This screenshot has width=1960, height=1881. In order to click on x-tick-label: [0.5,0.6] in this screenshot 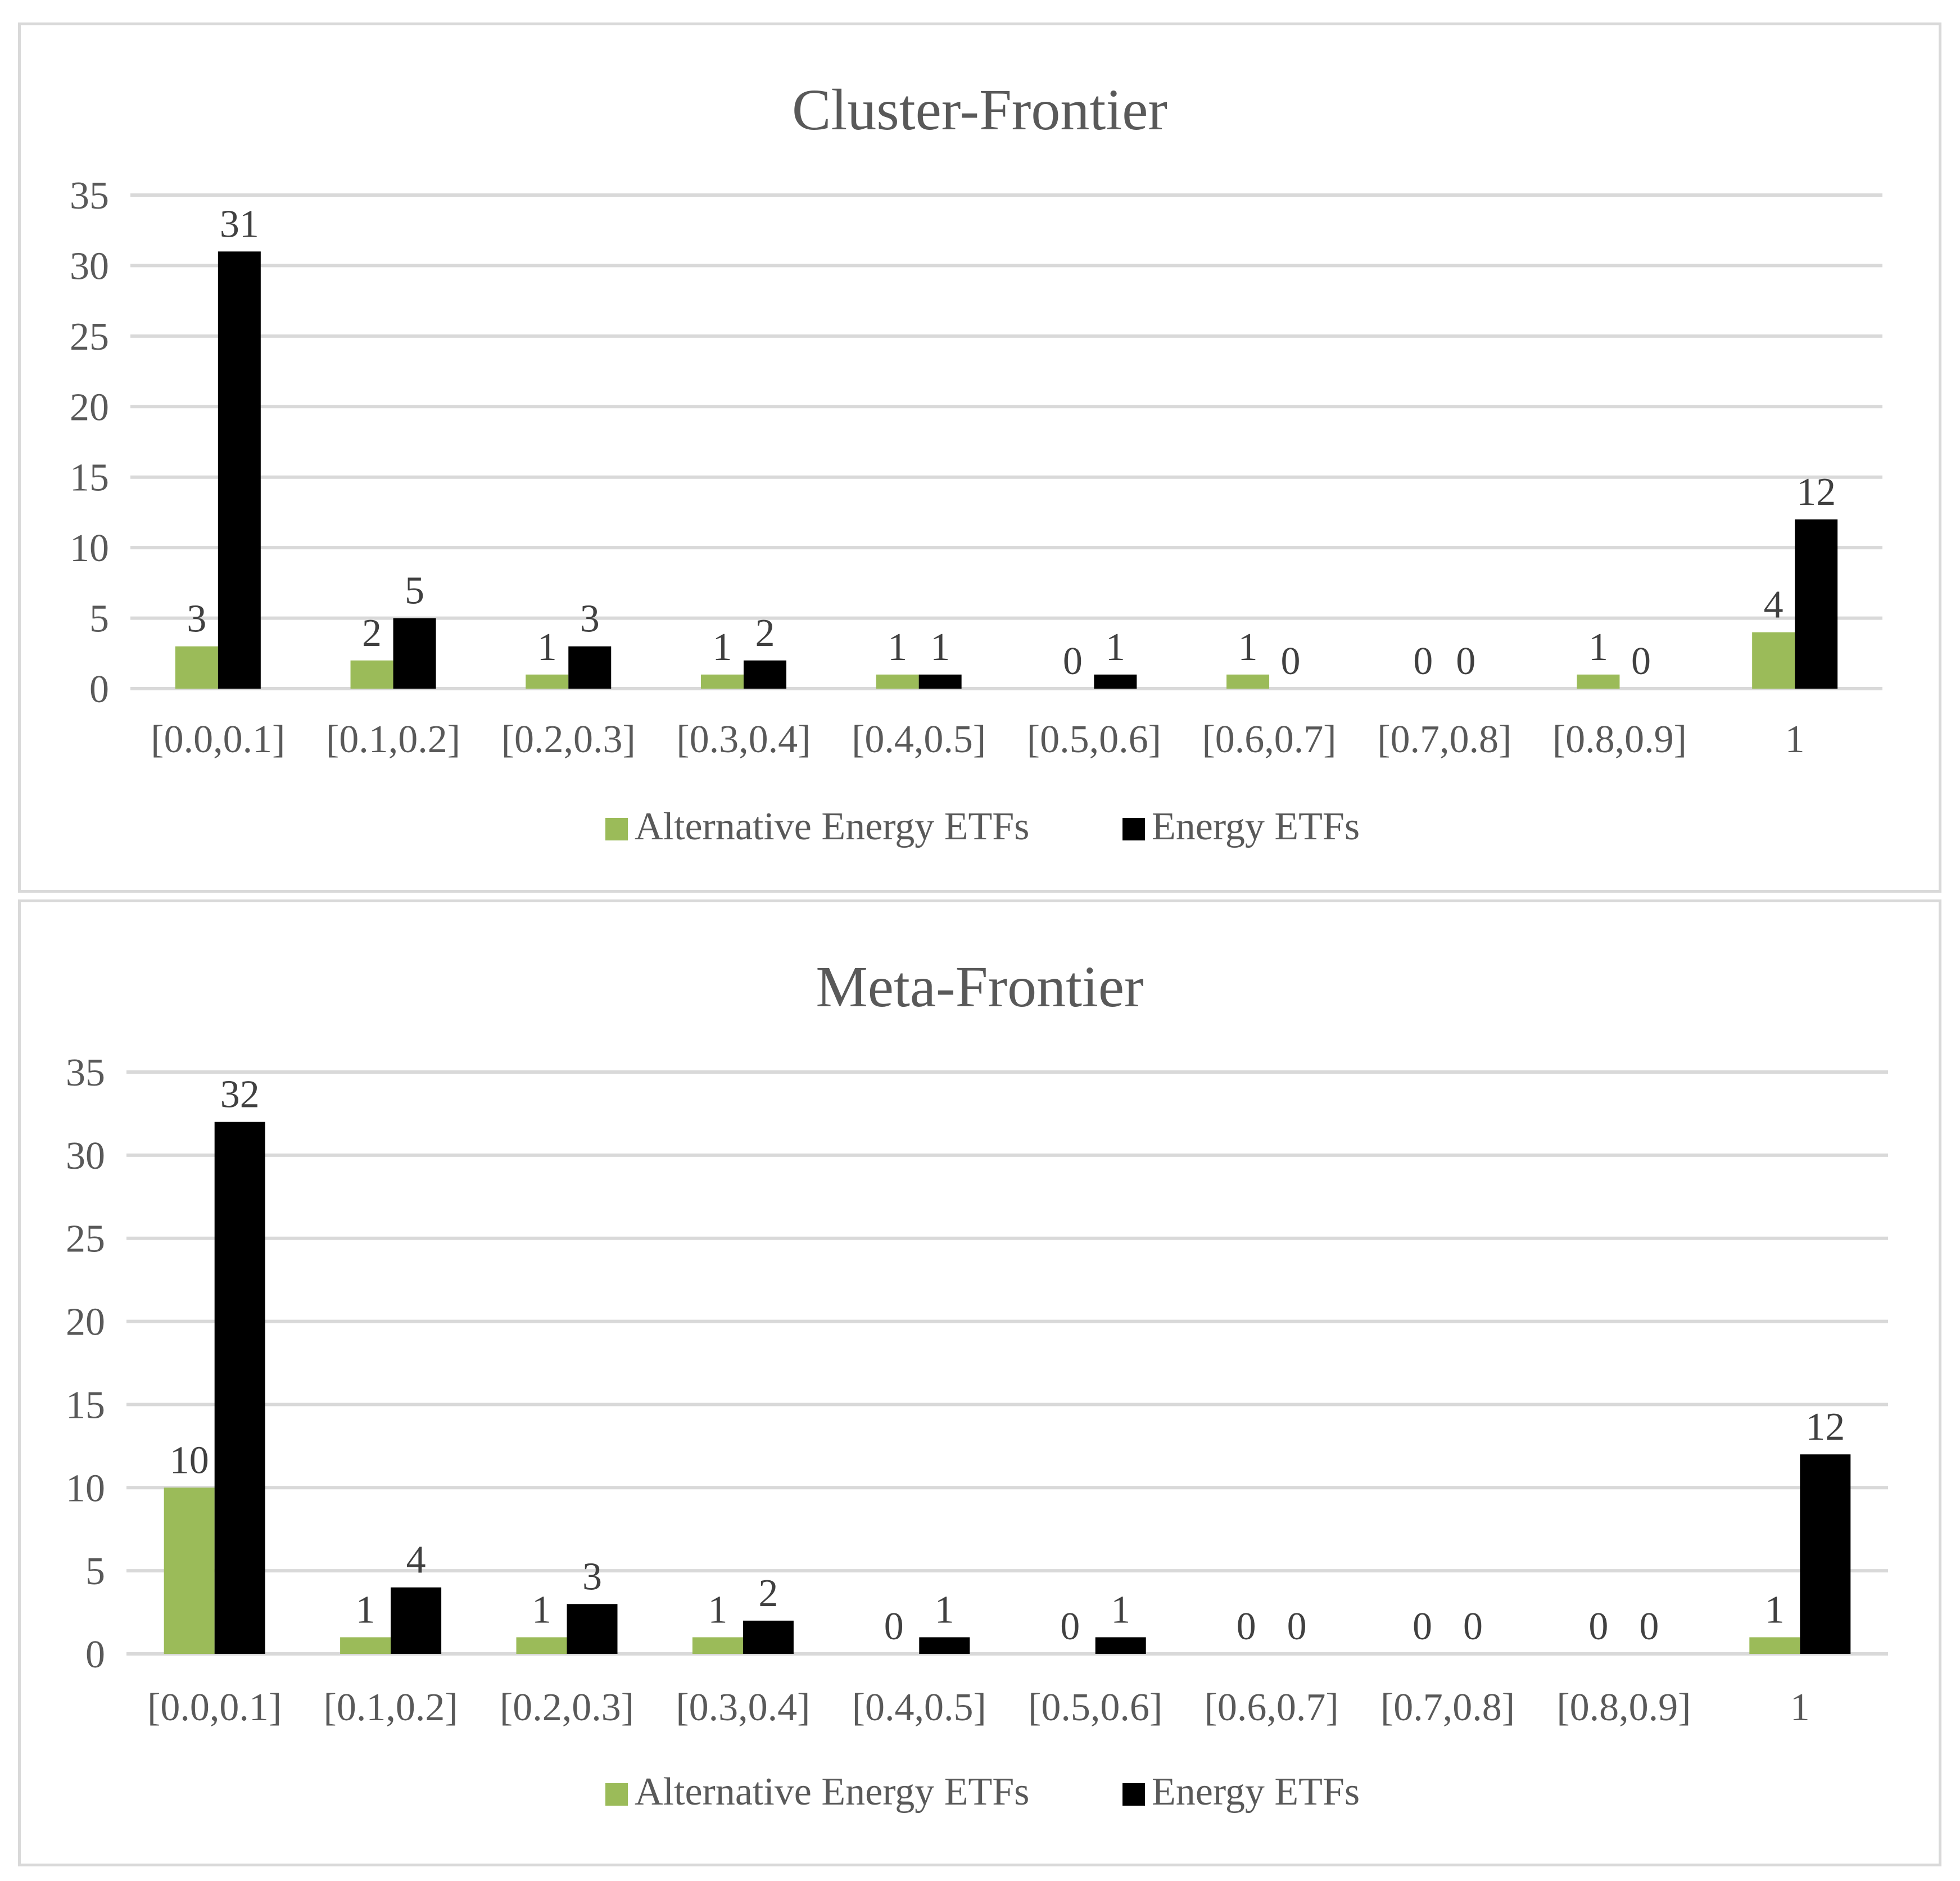, I will do `click(1094, 739)`.